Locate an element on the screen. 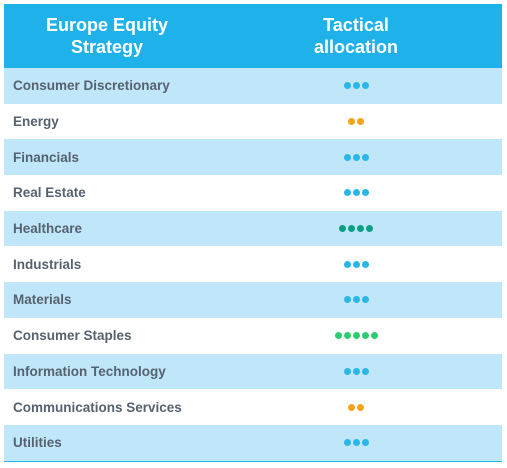 Image resolution: width=507 pixels, height=468 pixels. table-row: Financials is located at coordinates (253, 157).